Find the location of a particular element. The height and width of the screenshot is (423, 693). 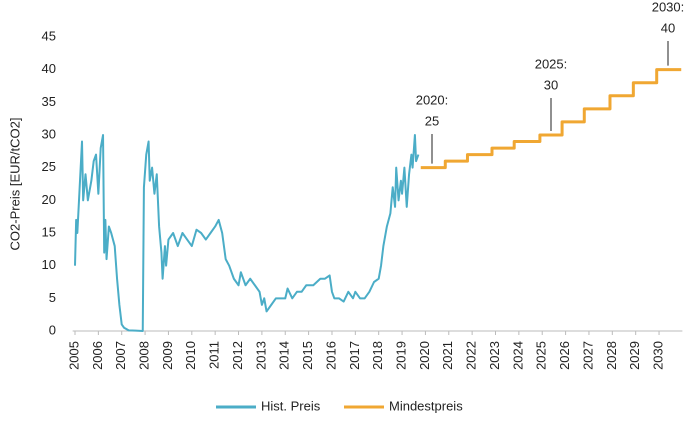

x-tick-label: 2010 is located at coordinates (190, 355).